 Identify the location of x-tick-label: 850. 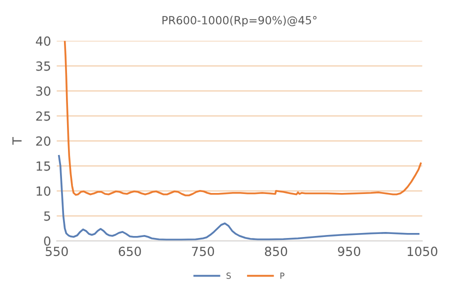
(276, 251).